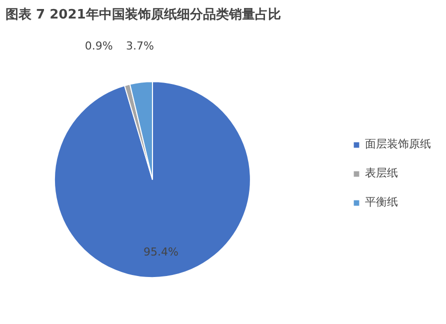 This screenshot has height=324, width=446. What do you see at coordinates (398, 144) in the screenshot?
I see `legend-label: 面层装饰原纸` at bounding box center [398, 144].